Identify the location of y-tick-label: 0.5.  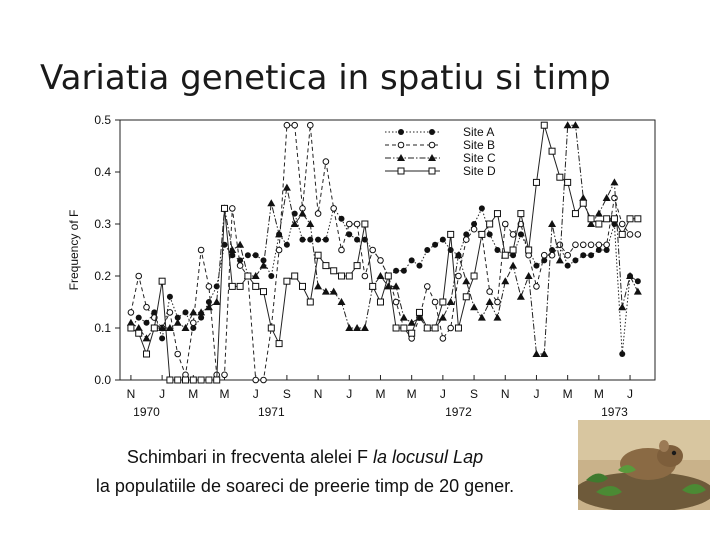
(102, 120).